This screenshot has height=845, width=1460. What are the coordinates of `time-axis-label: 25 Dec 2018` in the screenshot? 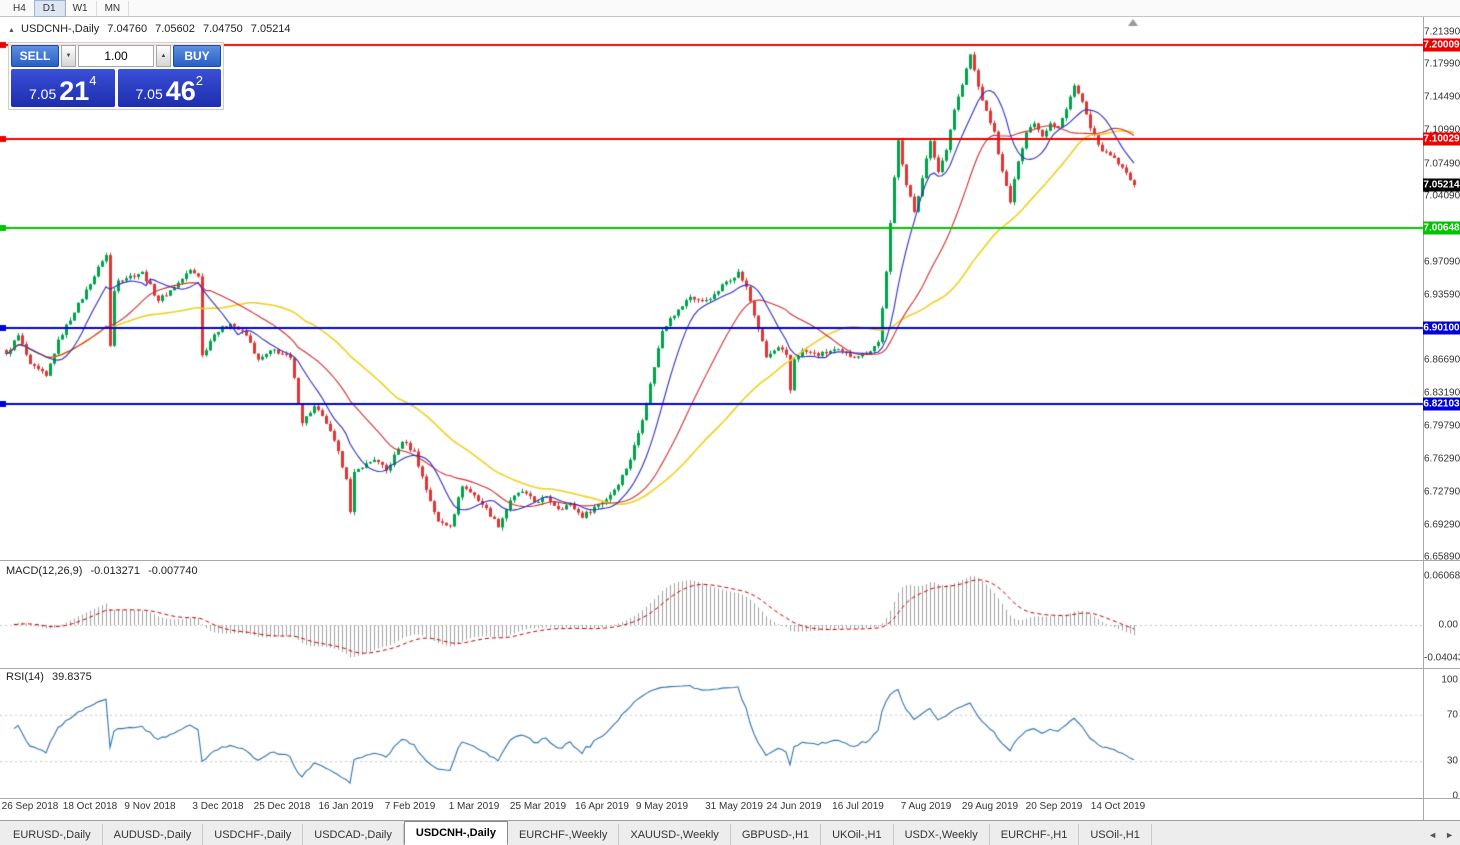 It's located at (282, 806).